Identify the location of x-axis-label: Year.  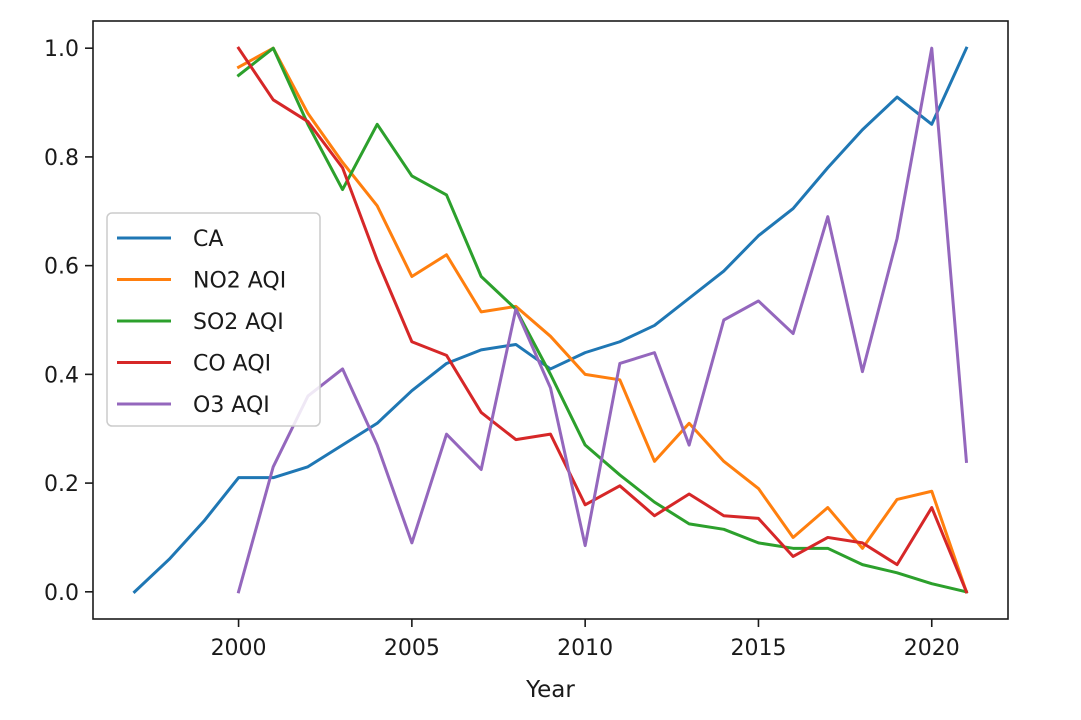
(550, 690).